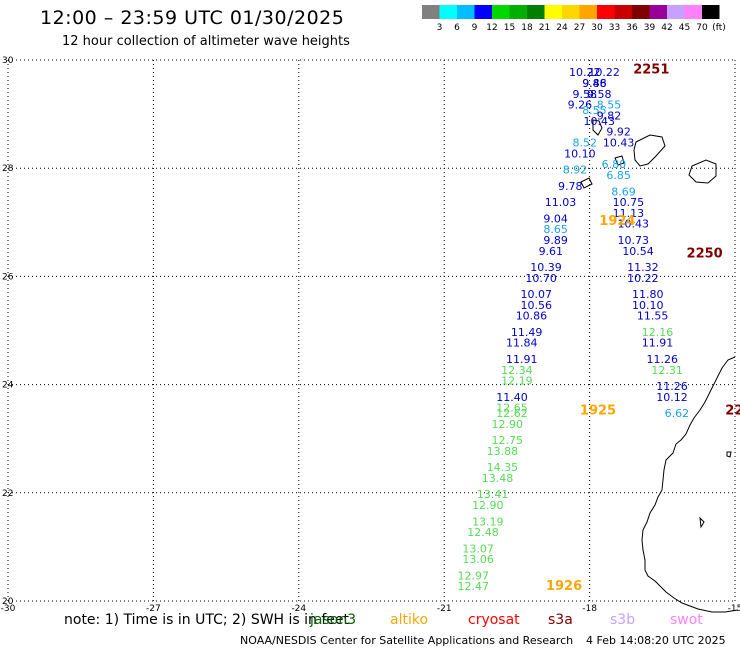 The image size is (740, 650). What do you see at coordinates (546, 267) in the screenshot?
I see `wave-height-point: 10.39` at bounding box center [546, 267].